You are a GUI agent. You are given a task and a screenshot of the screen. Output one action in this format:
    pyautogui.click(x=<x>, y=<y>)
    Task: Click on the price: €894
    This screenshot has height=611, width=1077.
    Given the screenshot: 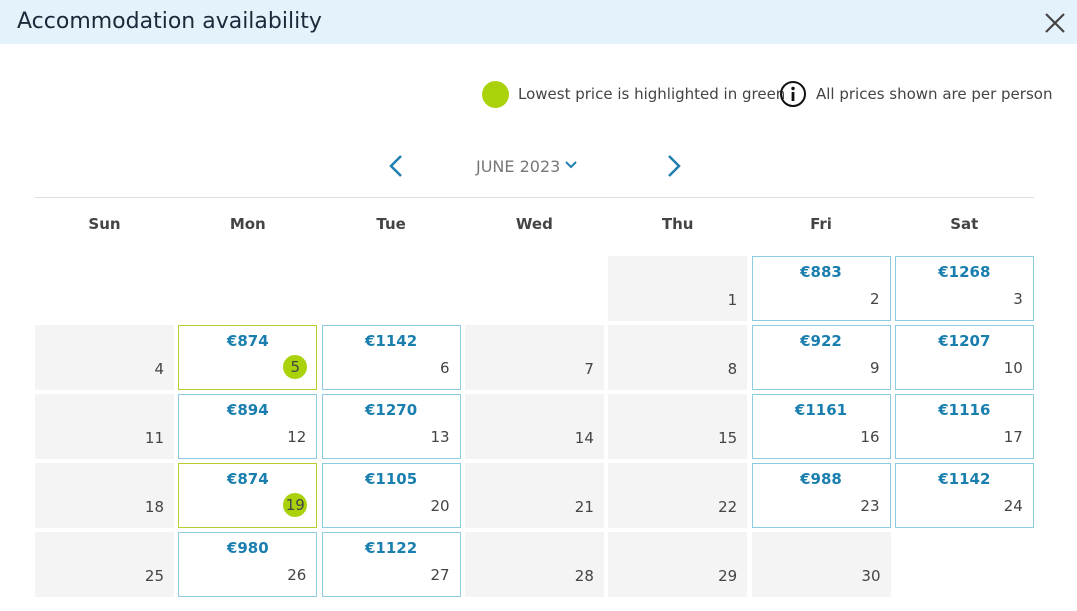 What is the action you would take?
    pyautogui.click(x=247, y=410)
    